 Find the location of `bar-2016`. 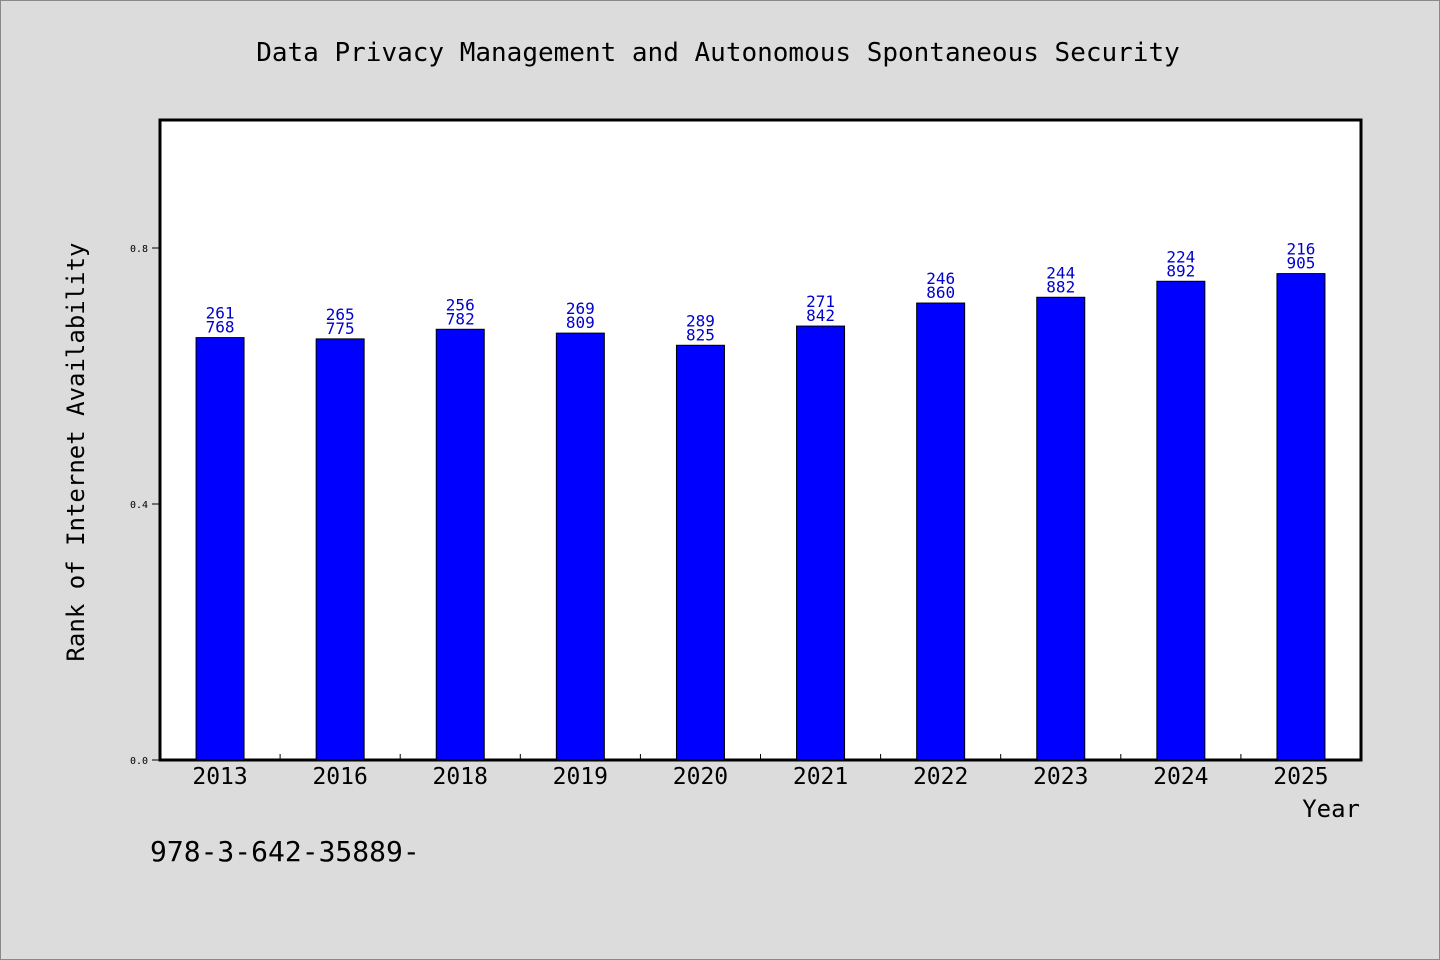

bar-2016 is located at coordinates (340, 549).